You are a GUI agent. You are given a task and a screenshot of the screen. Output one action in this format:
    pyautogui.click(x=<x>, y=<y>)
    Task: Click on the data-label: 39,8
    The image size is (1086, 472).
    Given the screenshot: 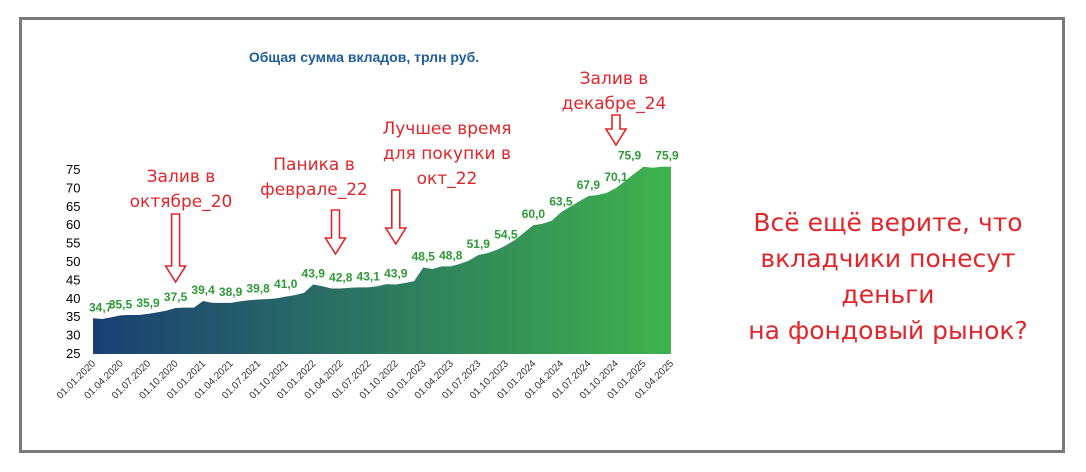 What is the action you would take?
    pyautogui.click(x=258, y=289)
    